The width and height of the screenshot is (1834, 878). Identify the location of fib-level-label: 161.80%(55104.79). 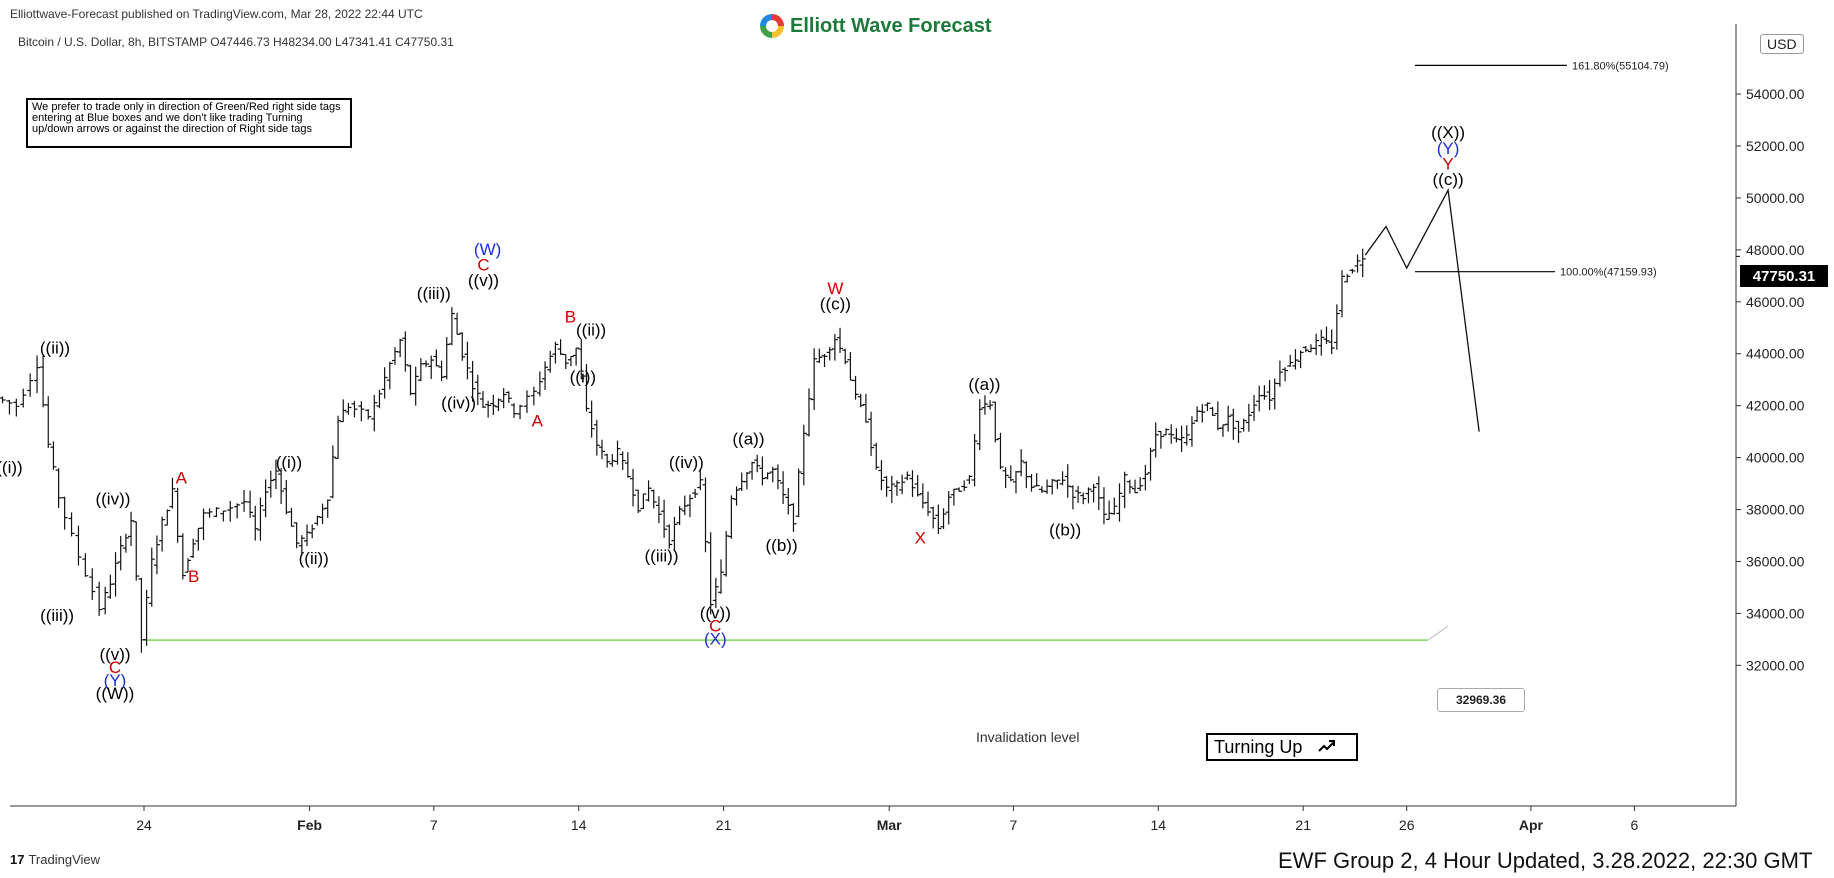
(1620, 66).